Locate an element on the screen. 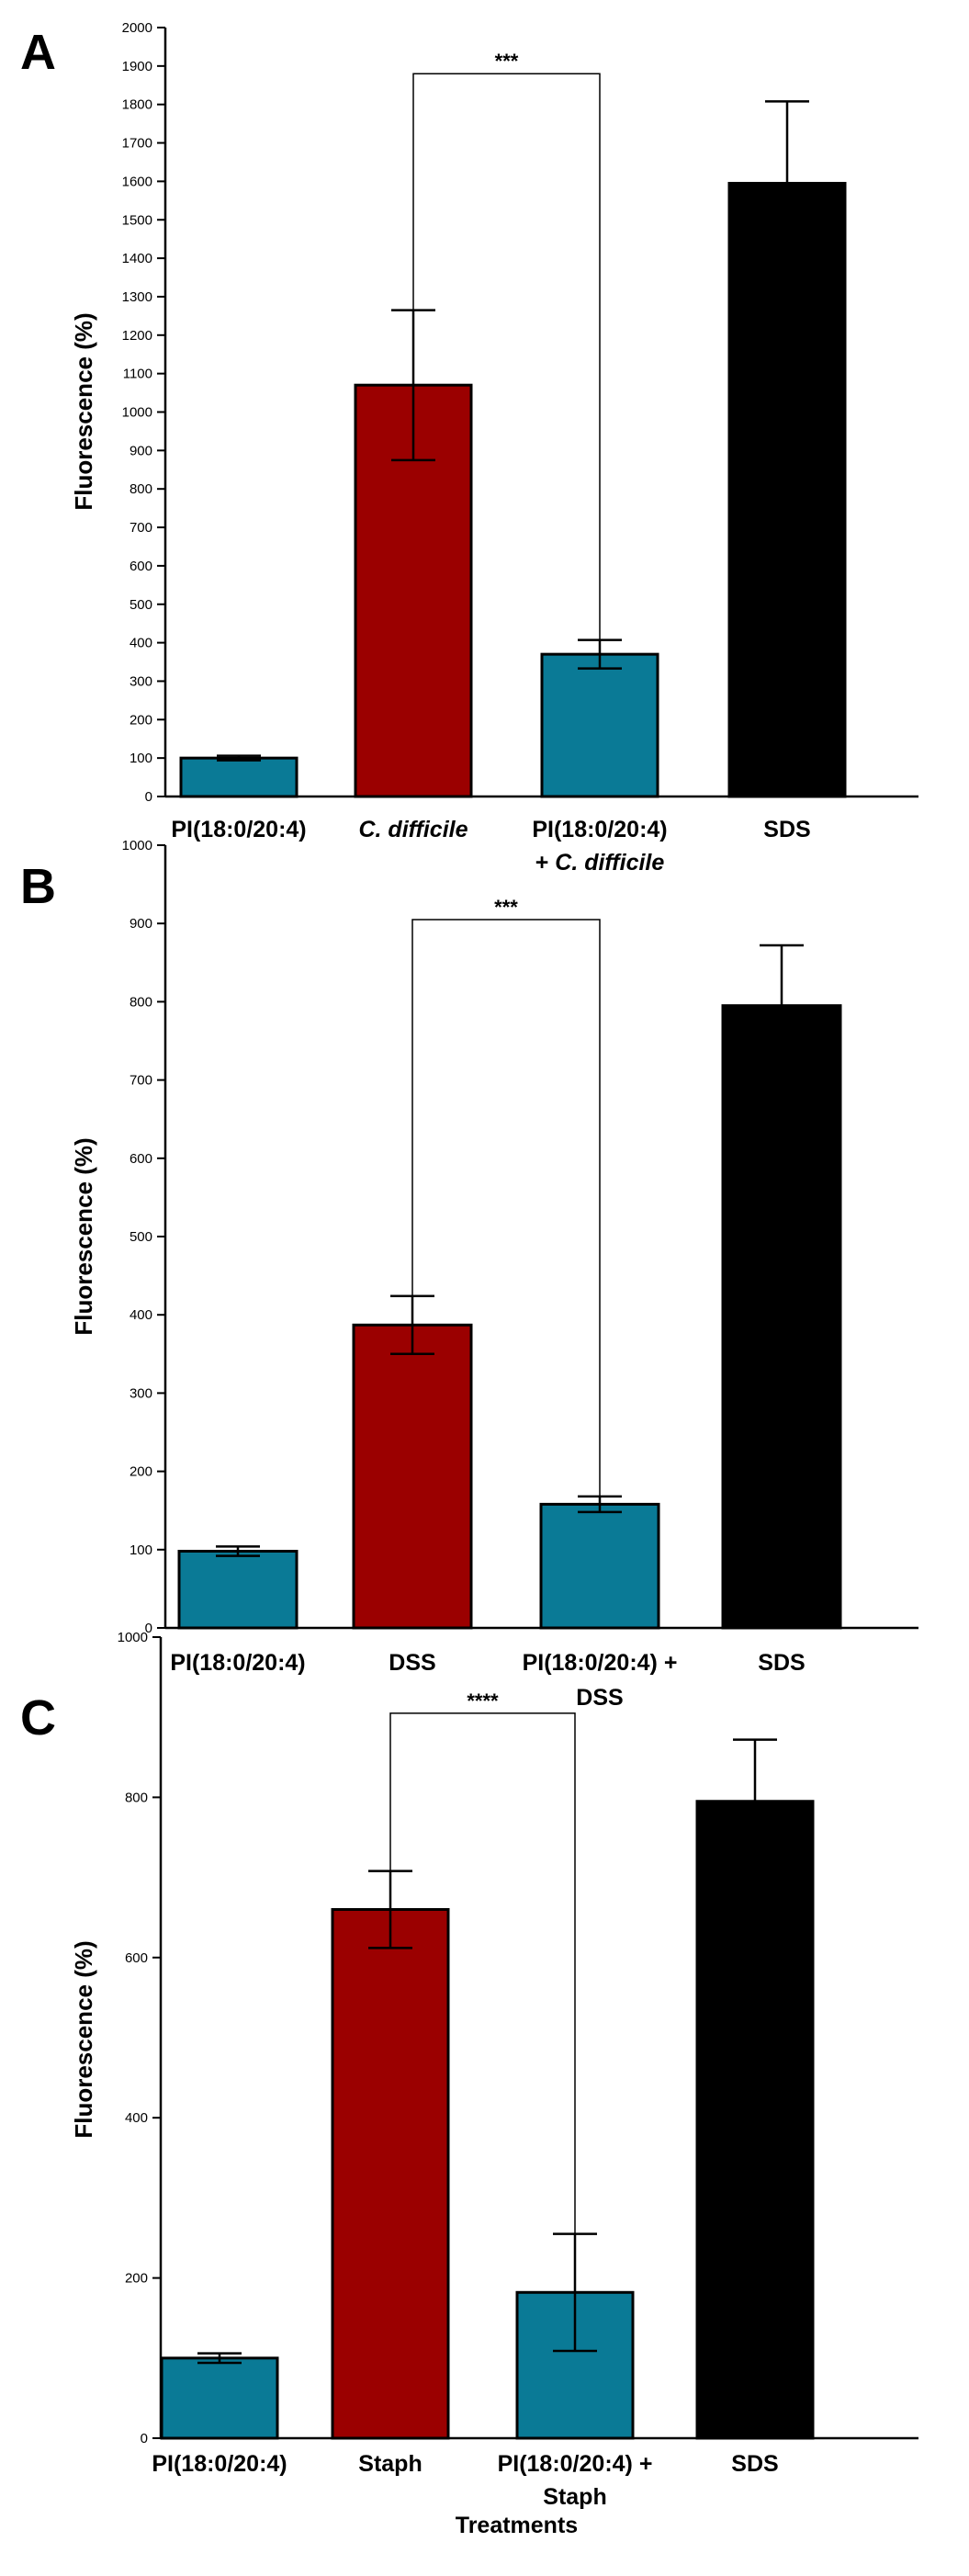 This screenshot has height=2576, width=969. y-tick-label: 1100 is located at coordinates (137, 374).